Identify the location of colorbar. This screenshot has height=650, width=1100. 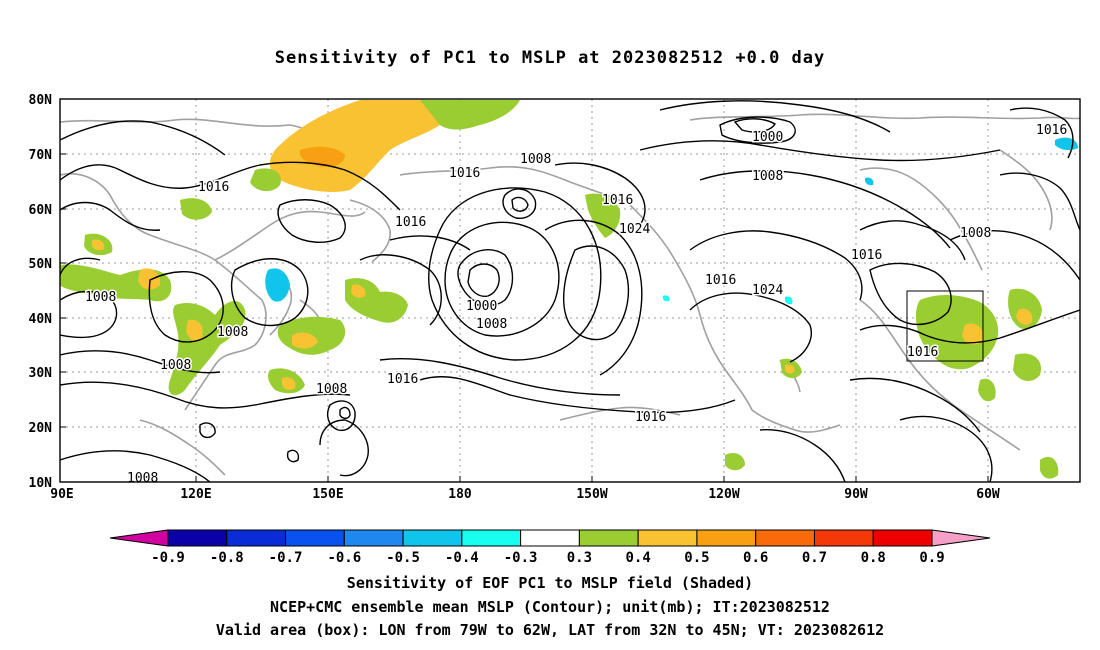
(550, 538).